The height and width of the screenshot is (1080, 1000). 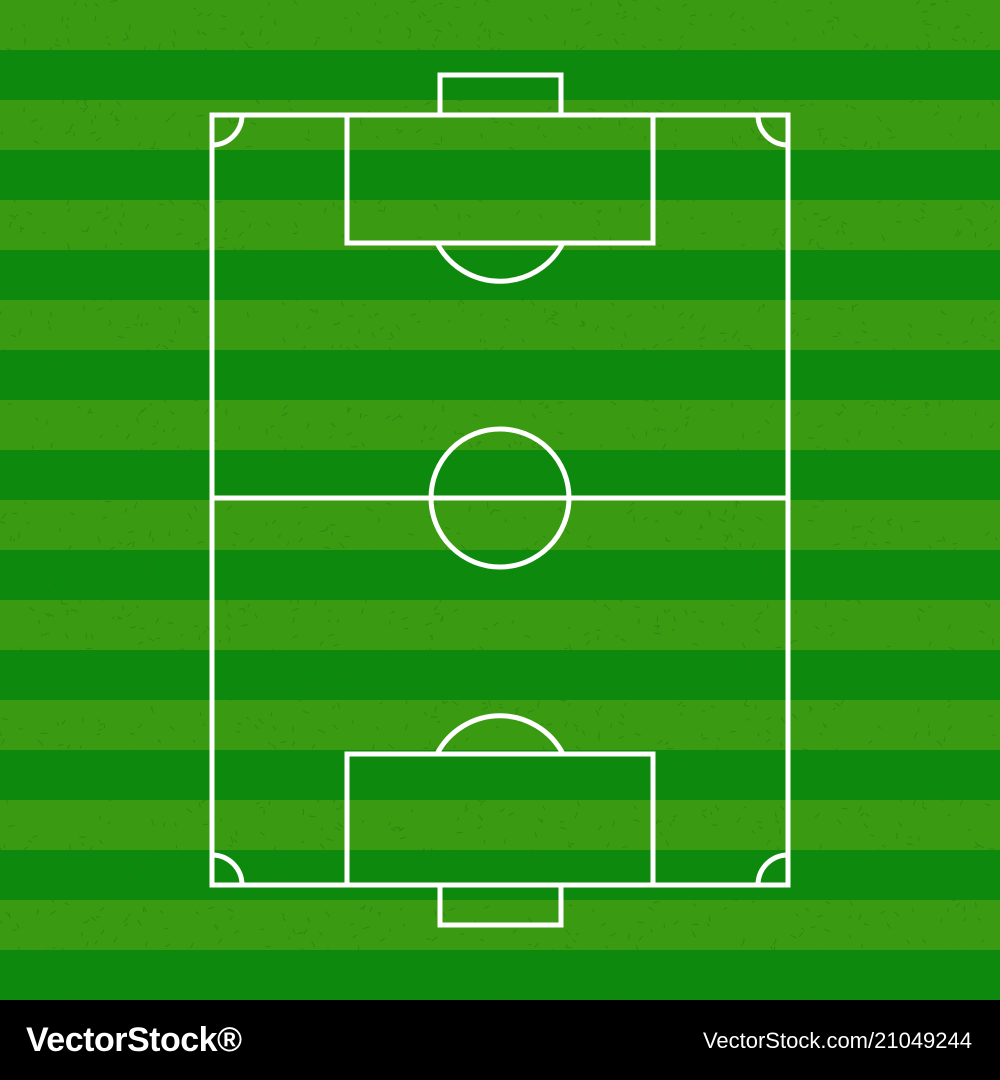 I want to click on corner-arc-top-right, so click(x=772, y=131).